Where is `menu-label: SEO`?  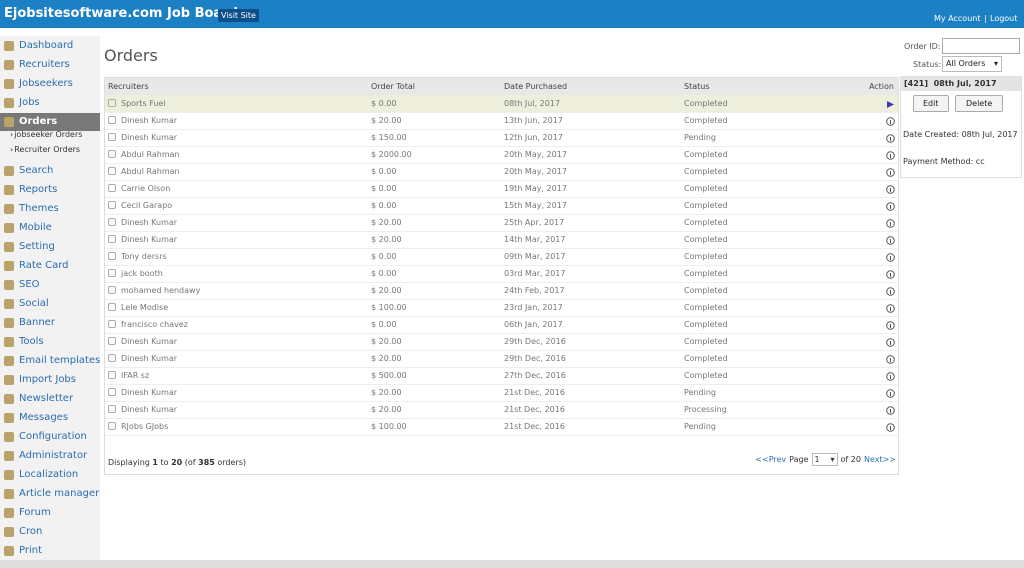 menu-label: SEO is located at coordinates (29, 284).